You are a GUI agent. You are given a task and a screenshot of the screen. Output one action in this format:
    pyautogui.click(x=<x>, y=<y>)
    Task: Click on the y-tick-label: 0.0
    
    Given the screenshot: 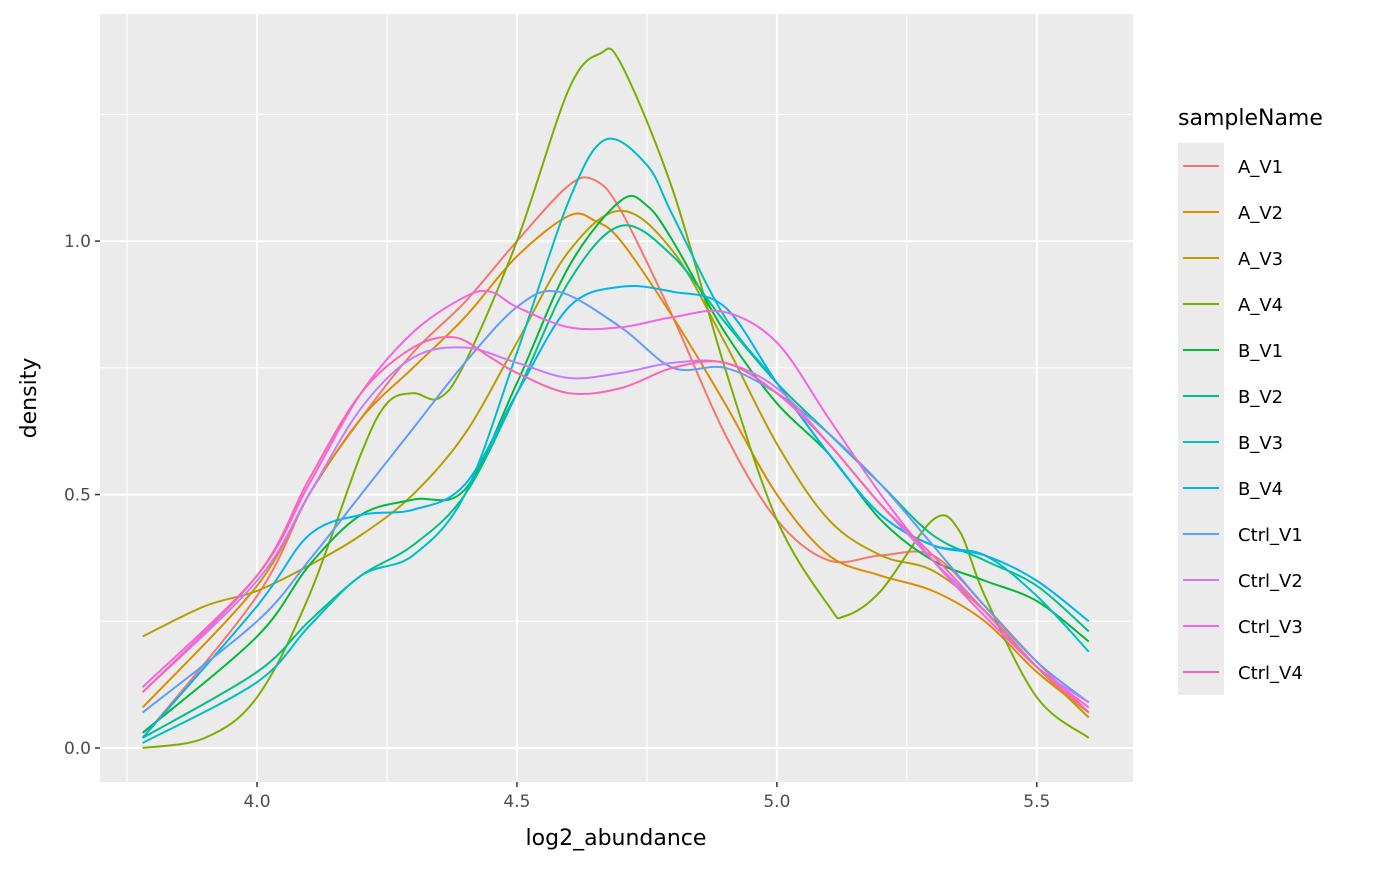 What is the action you would take?
    pyautogui.click(x=77, y=749)
    